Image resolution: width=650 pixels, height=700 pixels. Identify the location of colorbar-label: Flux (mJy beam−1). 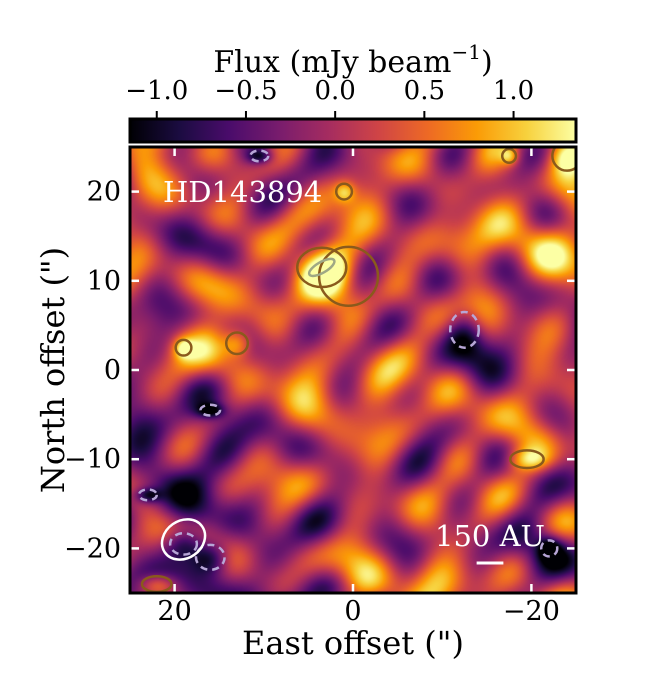
(352, 60).